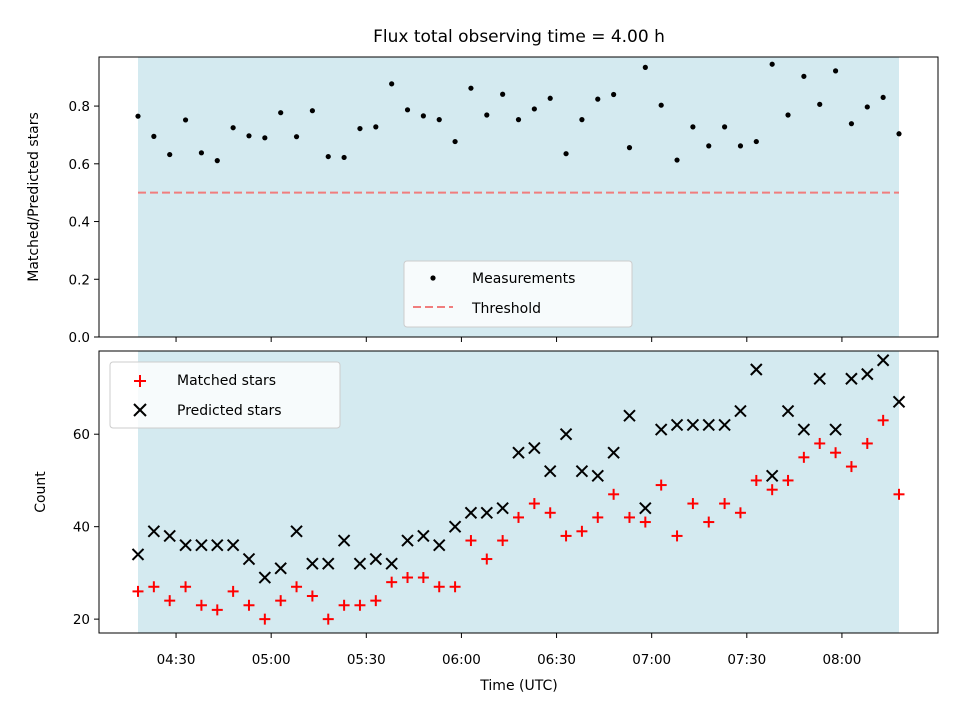 This screenshot has height=720, width=960. Describe the element at coordinates (86, 527) in the screenshot. I see `bottom-y-ticks: 20 40 60` at that location.